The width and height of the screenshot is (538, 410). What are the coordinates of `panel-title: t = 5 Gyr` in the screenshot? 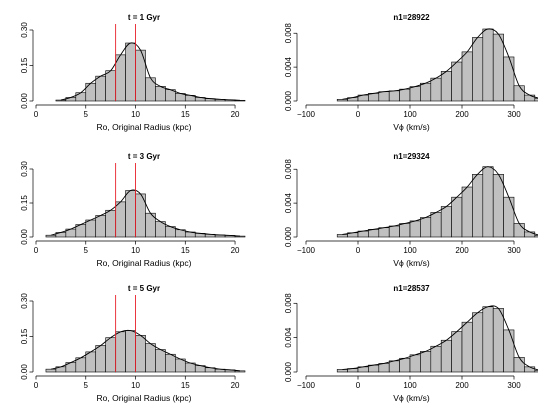 It's located at (144, 288).